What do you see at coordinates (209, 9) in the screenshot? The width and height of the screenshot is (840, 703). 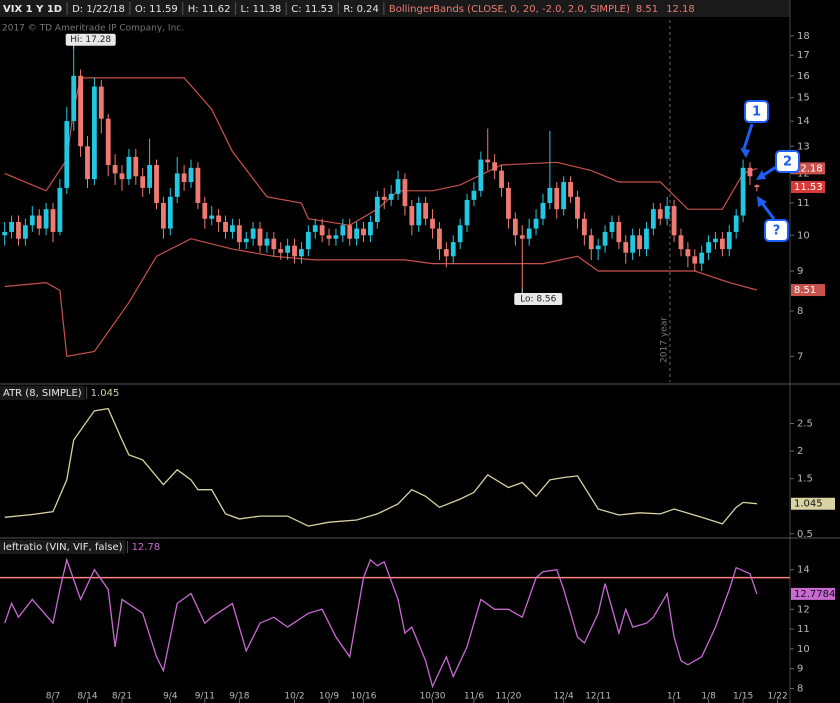 I see `header-item: H: 11.62` at bounding box center [209, 9].